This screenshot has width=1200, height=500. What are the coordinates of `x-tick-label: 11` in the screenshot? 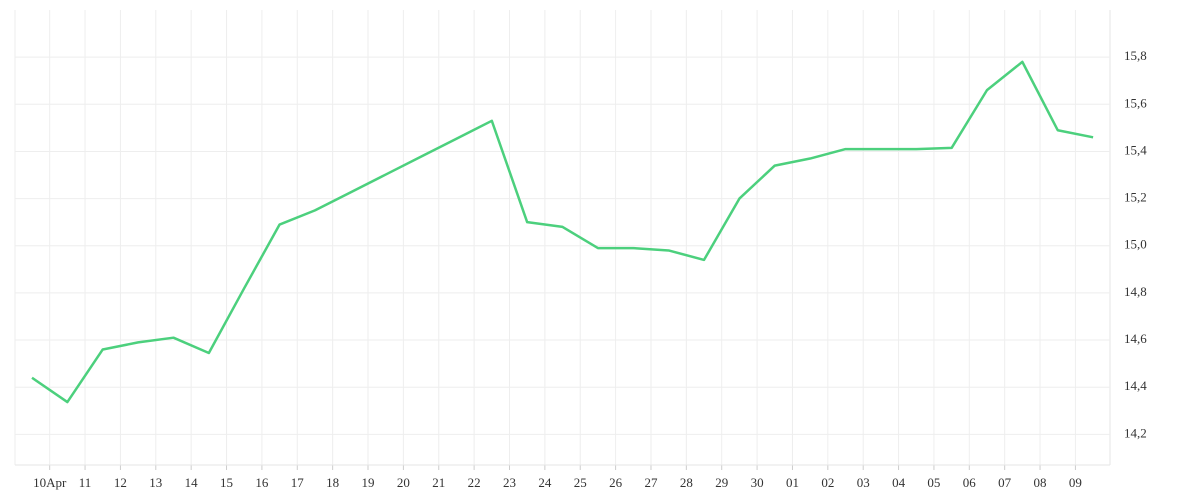 It's located at (85, 482).